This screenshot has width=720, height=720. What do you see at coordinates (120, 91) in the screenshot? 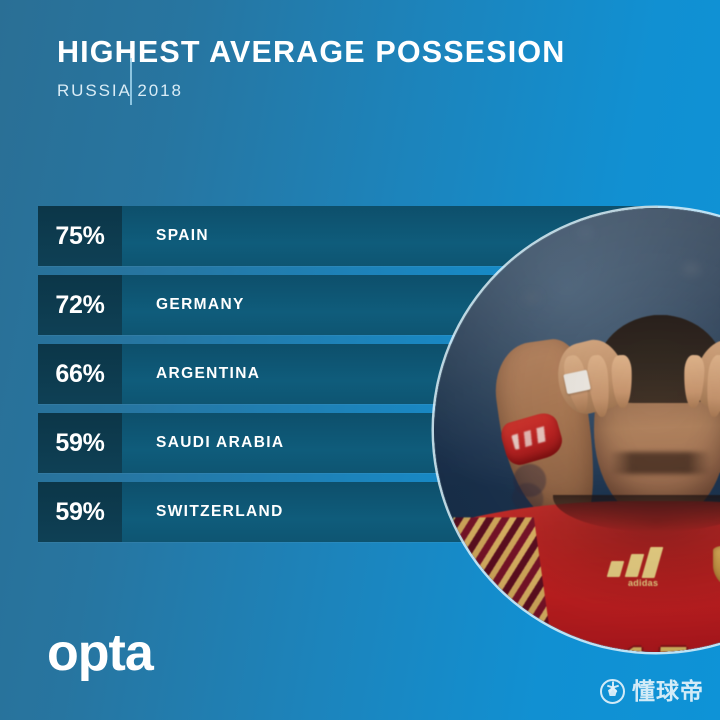
I see `page-subtitle: RUSSIA 2018` at bounding box center [120, 91].